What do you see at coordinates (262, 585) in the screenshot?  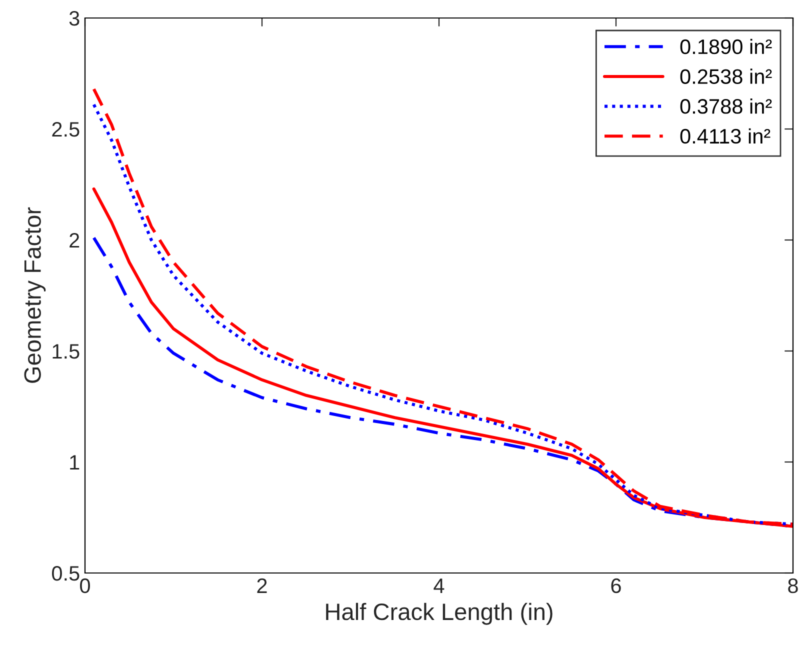 I see `x-tick-label: 2` at bounding box center [262, 585].